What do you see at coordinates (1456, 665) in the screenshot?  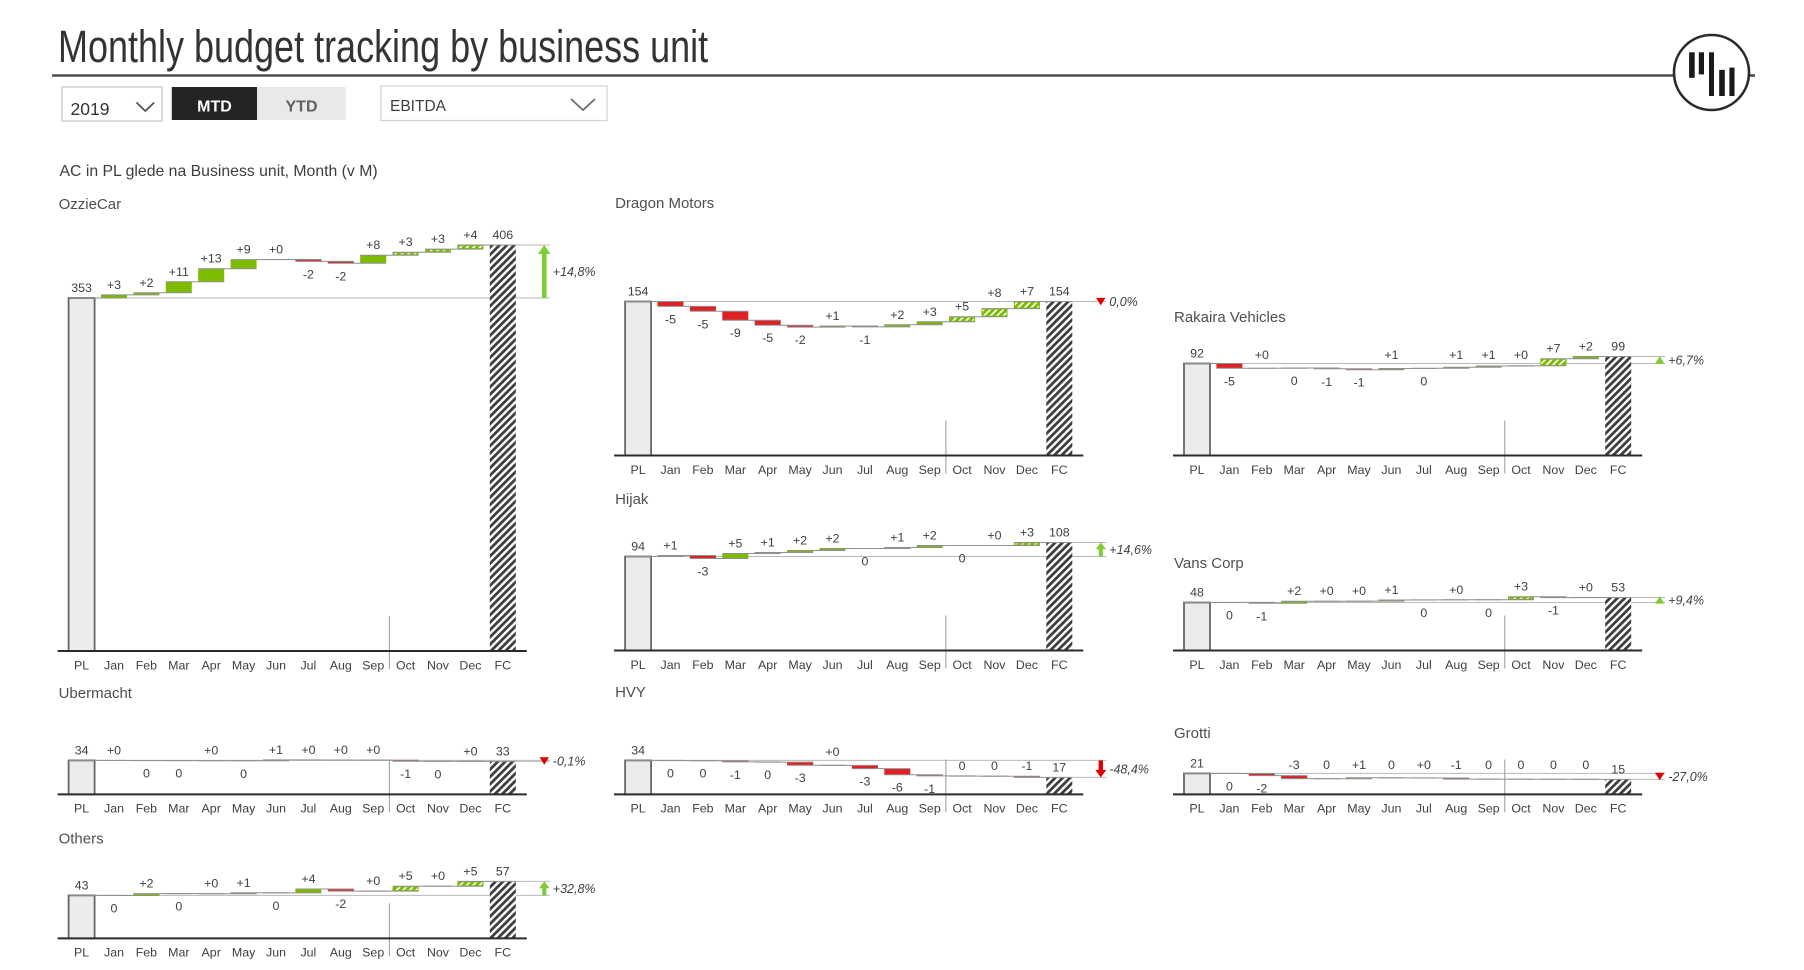 I see `svg-text: Aug` at bounding box center [1456, 665].